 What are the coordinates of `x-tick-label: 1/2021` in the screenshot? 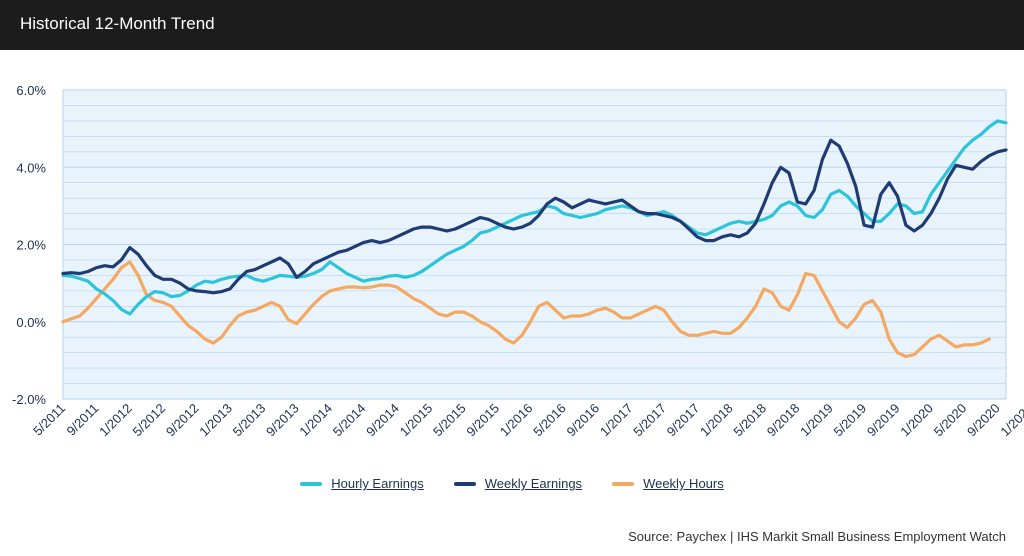 It's located at (1010, 420).